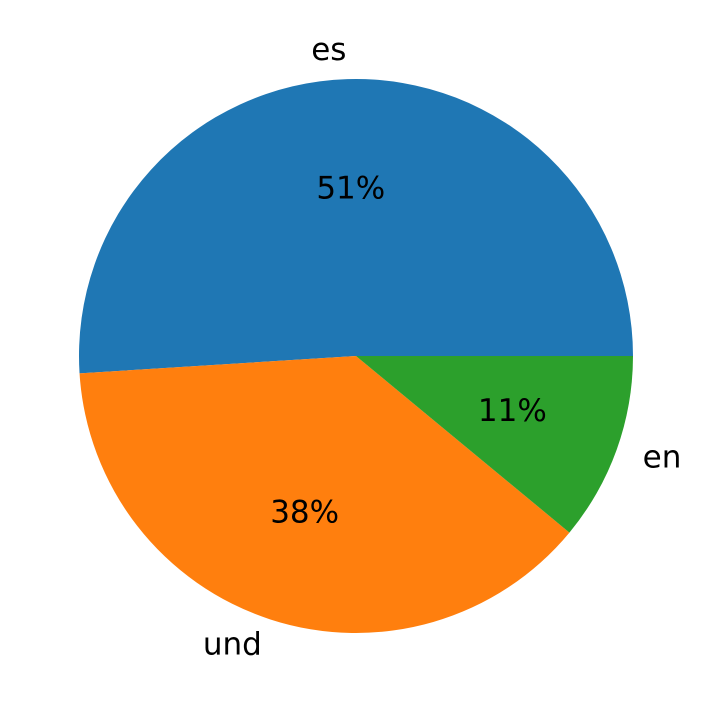 The image size is (712, 713). What do you see at coordinates (494, 444) in the screenshot?
I see `pie-slice` at bounding box center [494, 444].